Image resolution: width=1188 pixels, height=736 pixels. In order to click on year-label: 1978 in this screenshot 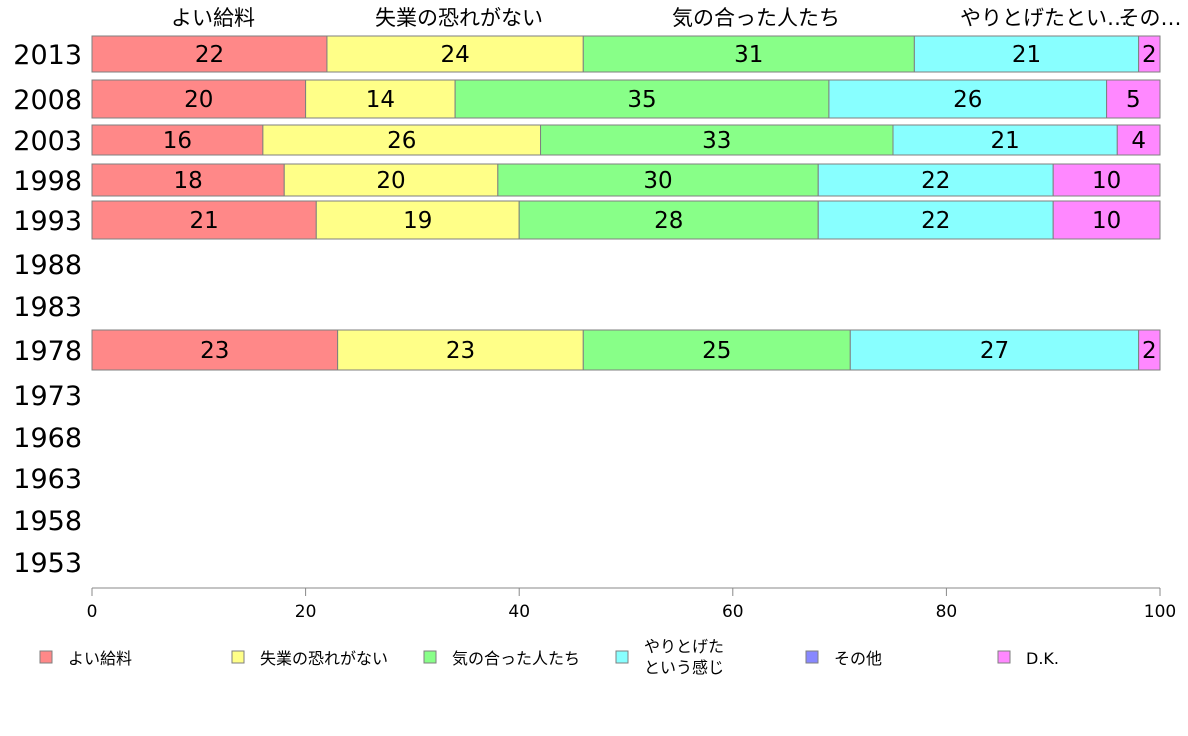, I will do `click(47, 351)`.